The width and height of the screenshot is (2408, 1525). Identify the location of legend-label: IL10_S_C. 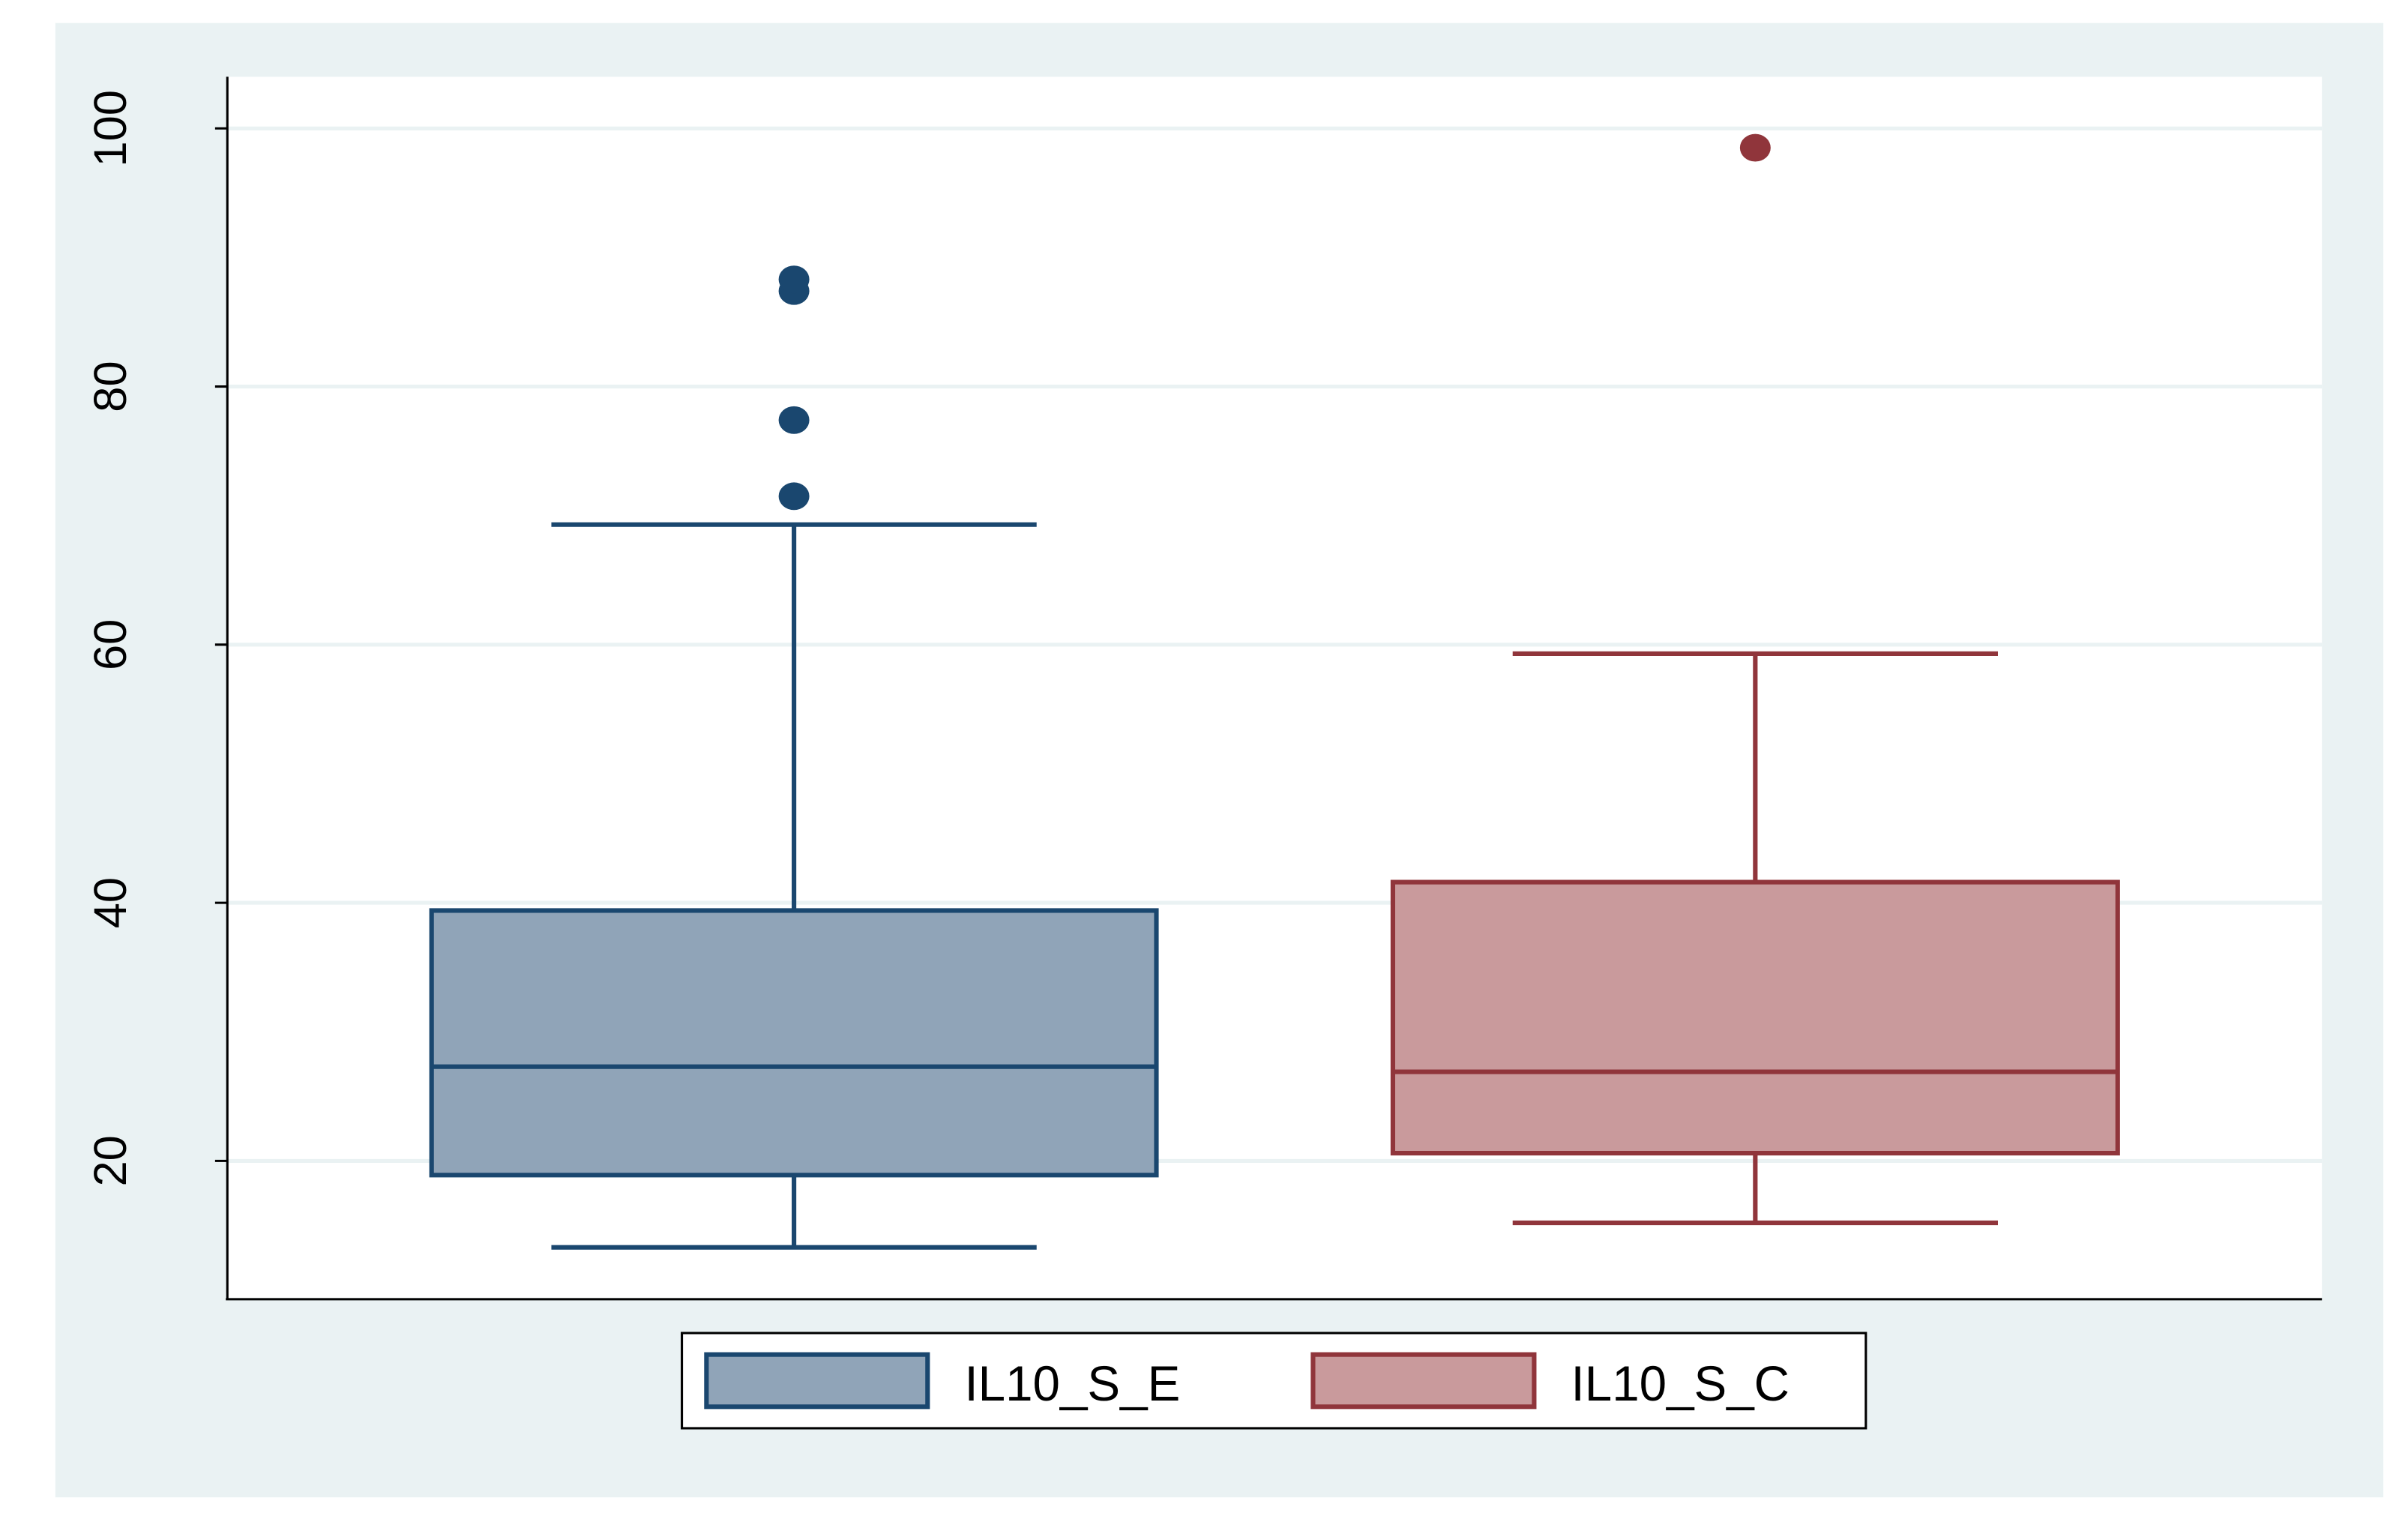
(1680, 1383).